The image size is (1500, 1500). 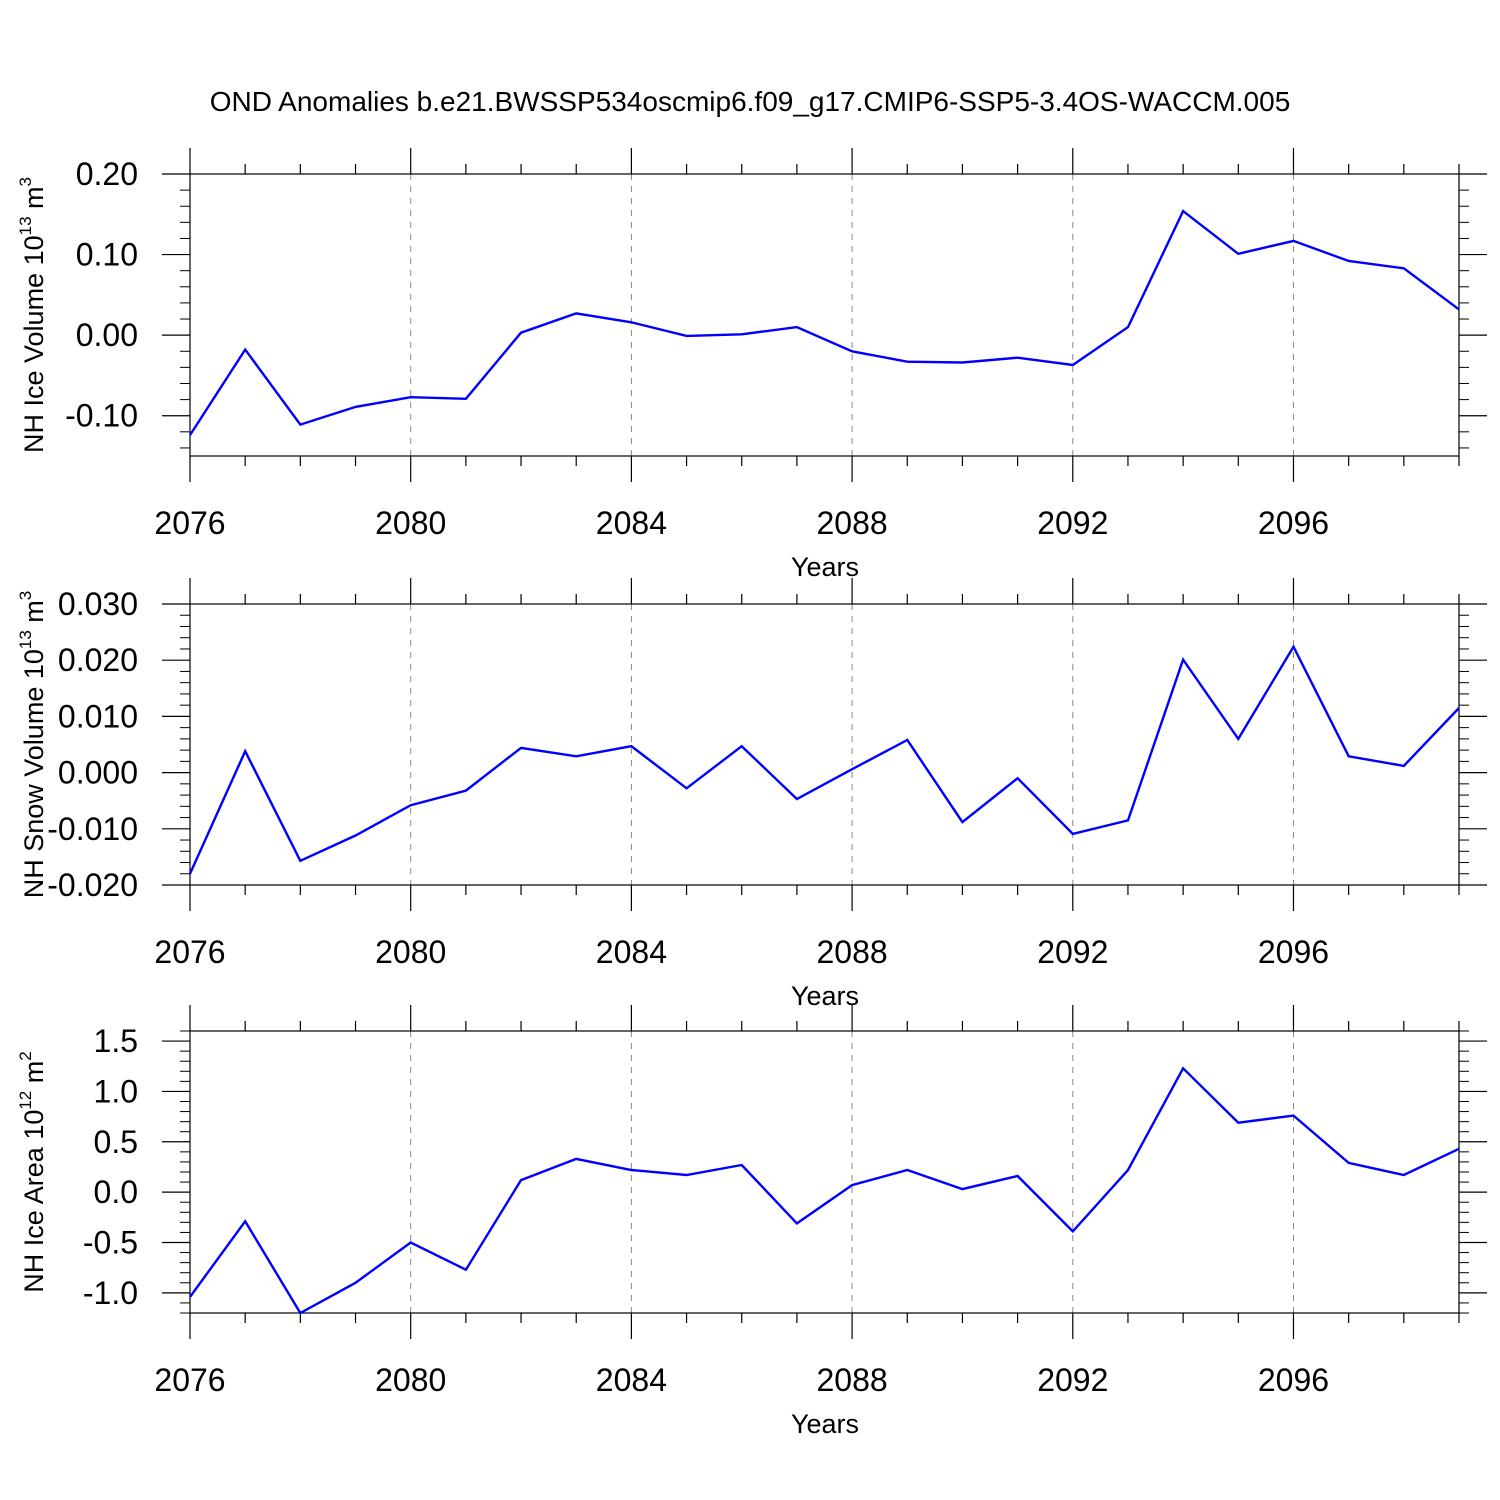 I want to click on y-tick-label: 0.010, so click(x=98, y=716).